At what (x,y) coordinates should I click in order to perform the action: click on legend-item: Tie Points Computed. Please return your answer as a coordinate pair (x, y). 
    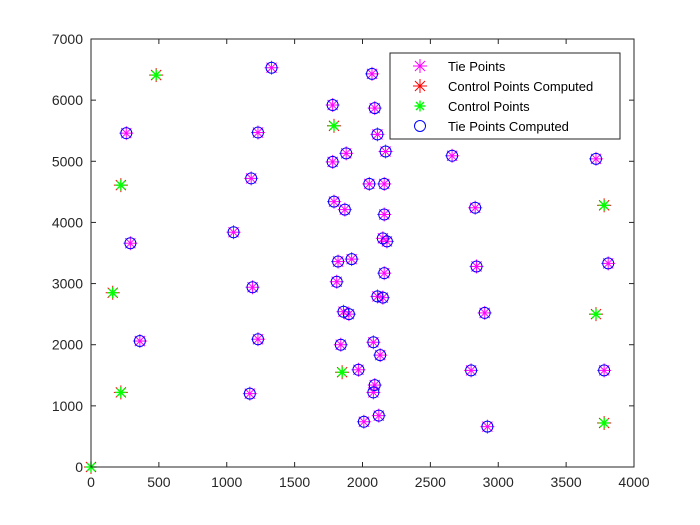
    Looking at the image, I should click on (491, 126).